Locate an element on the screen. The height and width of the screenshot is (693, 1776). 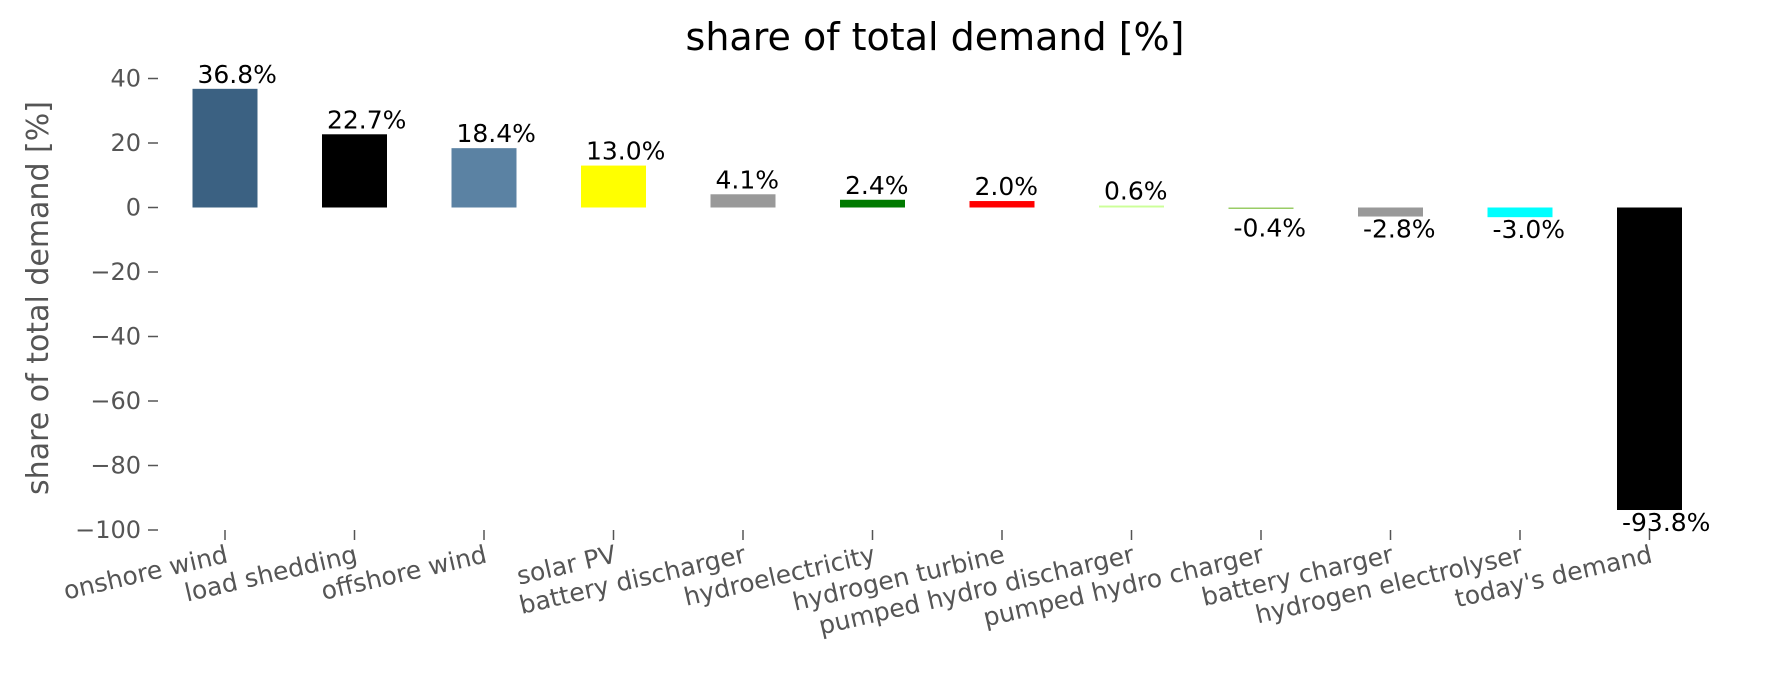
y-tick-label: 0 is located at coordinates (133, 208).